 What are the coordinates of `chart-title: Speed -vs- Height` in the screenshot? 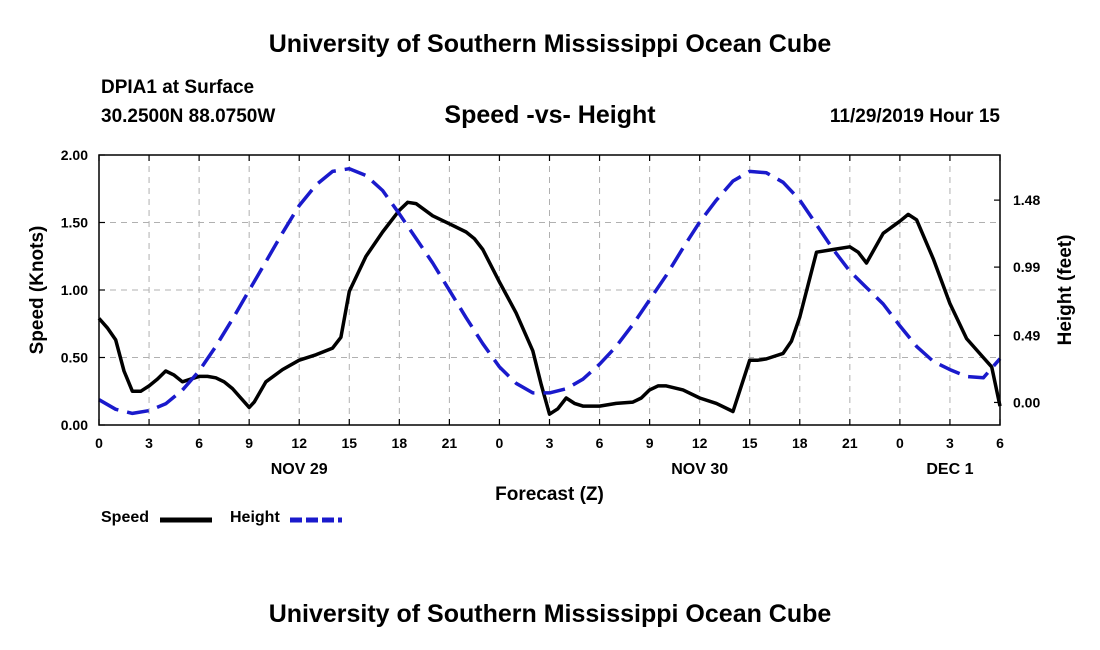 It's located at (550, 115).